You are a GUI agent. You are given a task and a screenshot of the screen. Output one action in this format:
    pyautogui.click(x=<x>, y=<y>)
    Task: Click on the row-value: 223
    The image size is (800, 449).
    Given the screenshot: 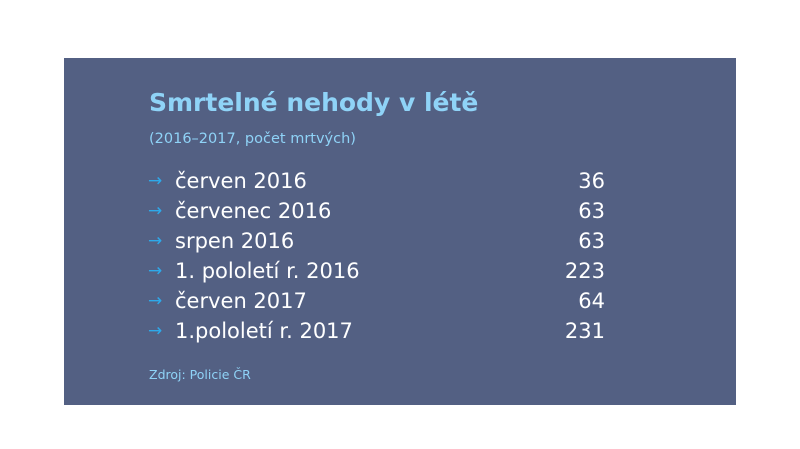 What is the action you would take?
    pyautogui.click(x=584, y=271)
    